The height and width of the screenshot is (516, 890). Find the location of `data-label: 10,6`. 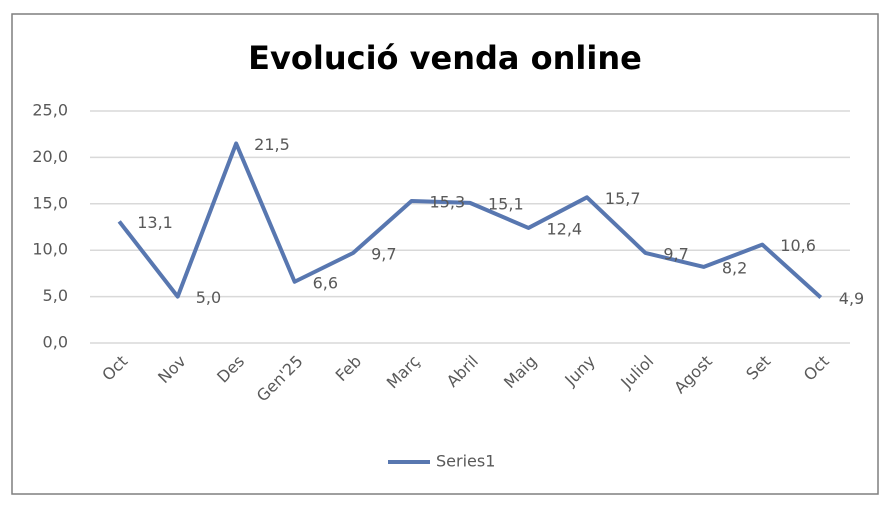

data-label: 10,6 is located at coordinates (798, 245).